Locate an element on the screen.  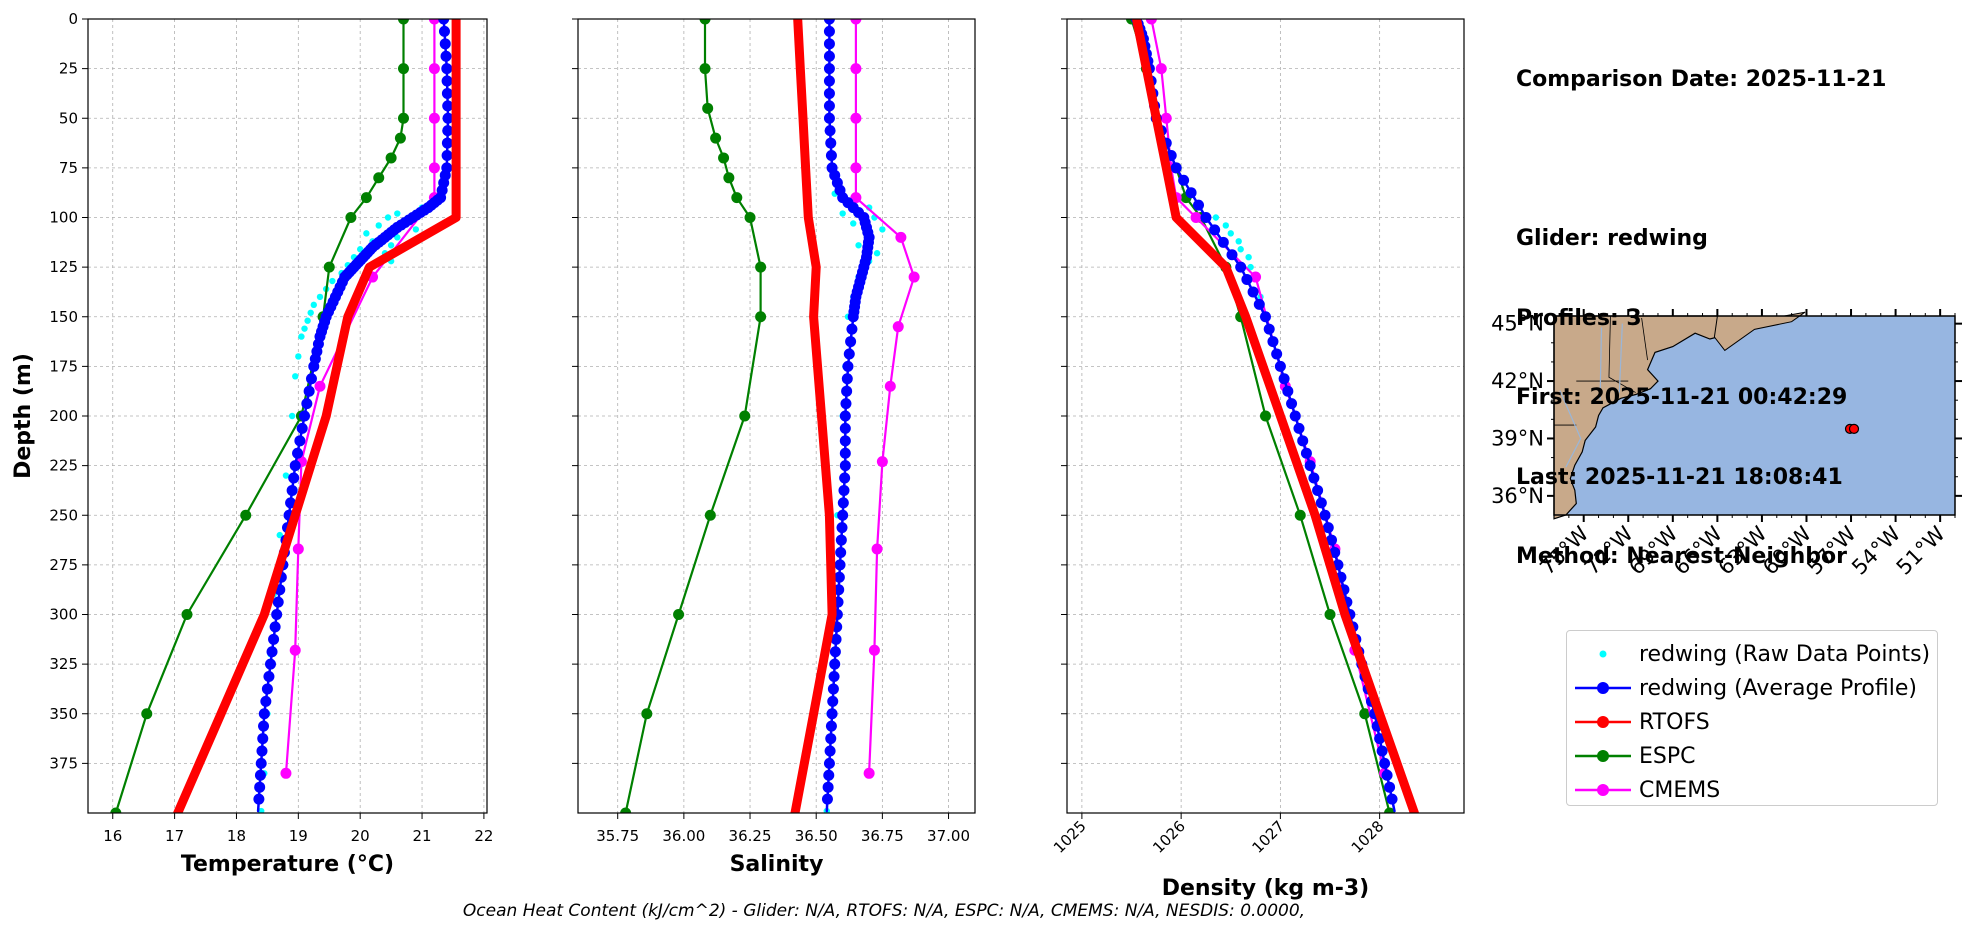
x-axis-label: Salinity is located at coordinates (777, 864).